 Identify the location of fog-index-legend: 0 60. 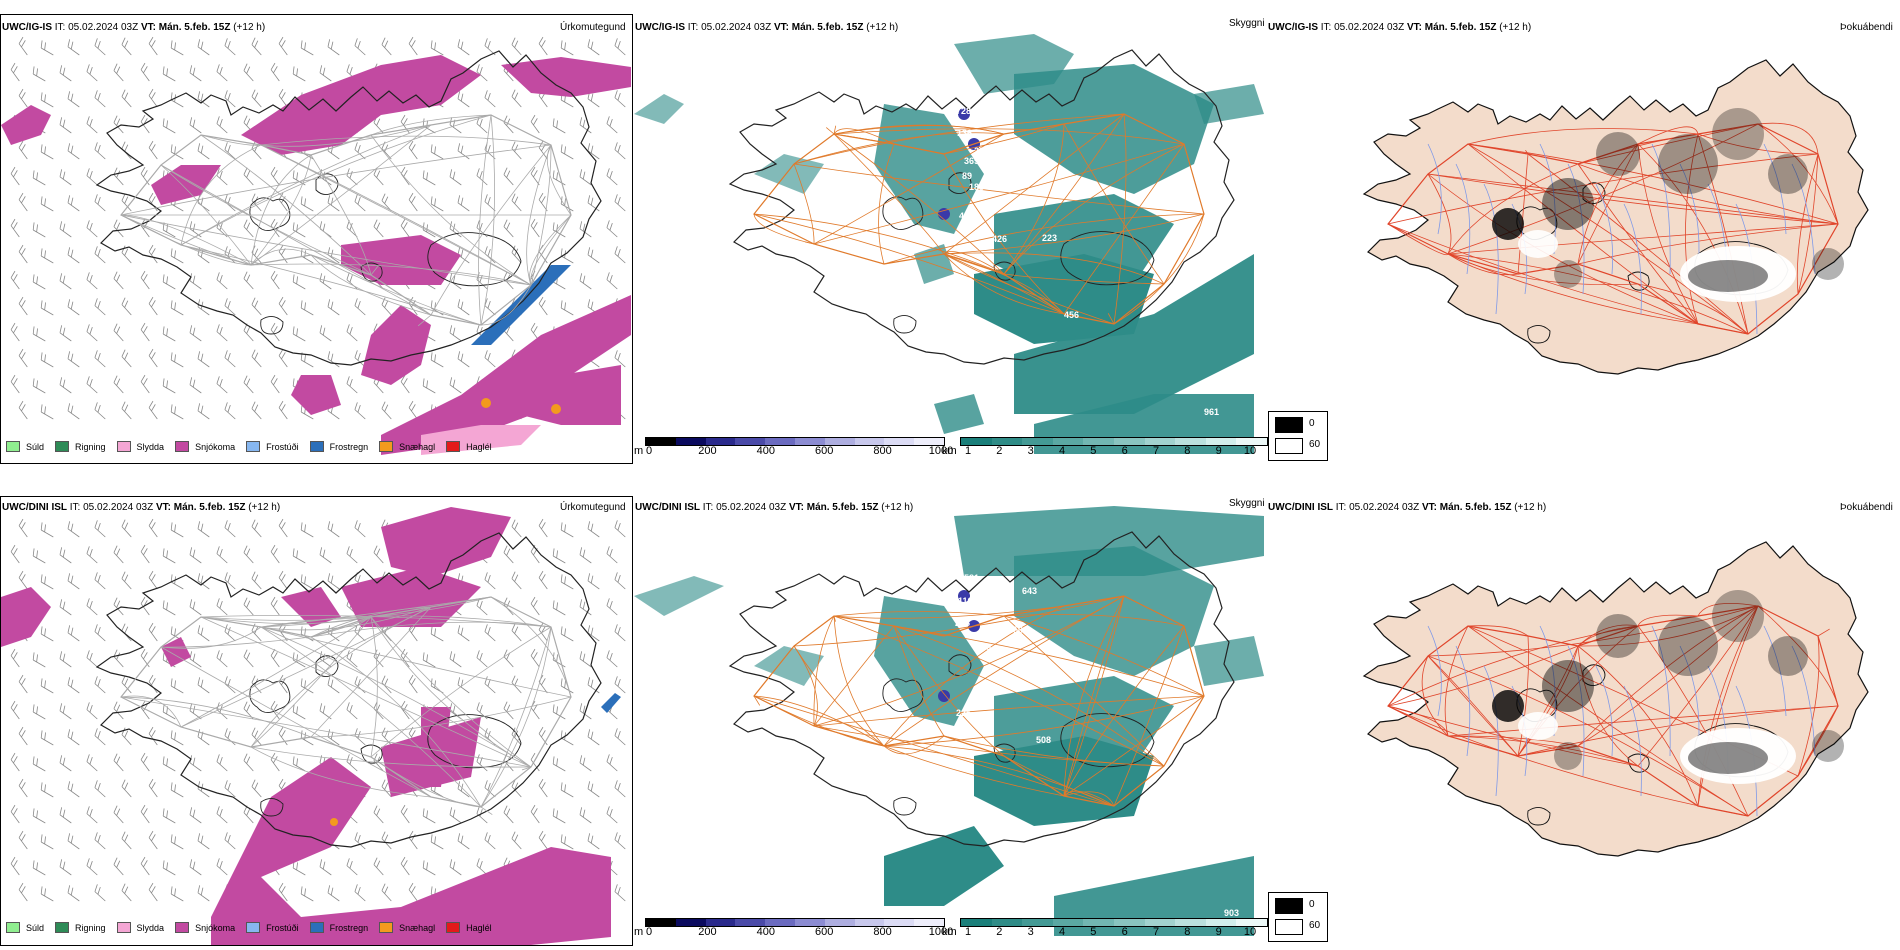
(1298, 917).